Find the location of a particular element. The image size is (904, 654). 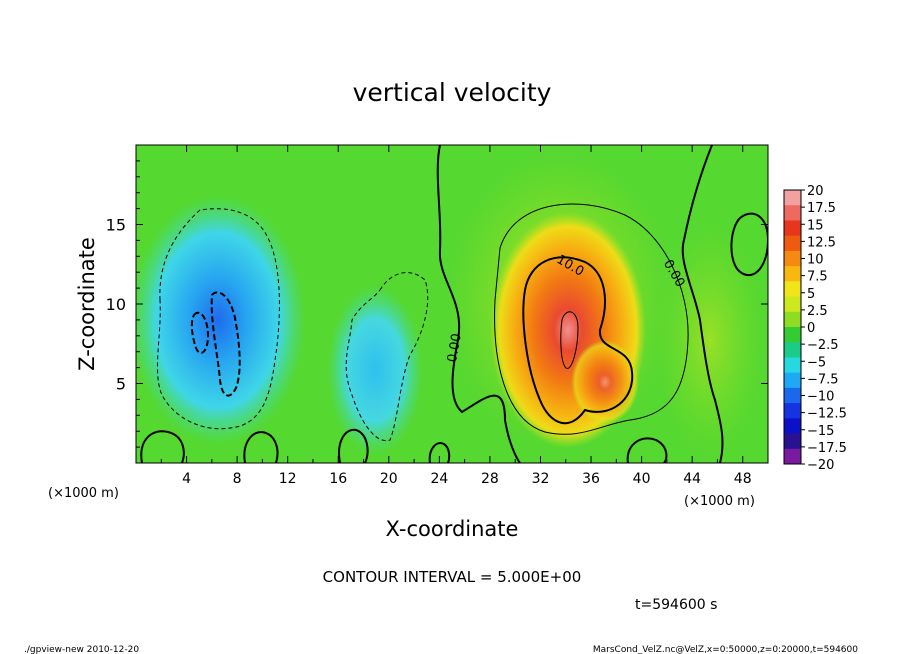

contour-minus10 is located at coordinates (225, 344).